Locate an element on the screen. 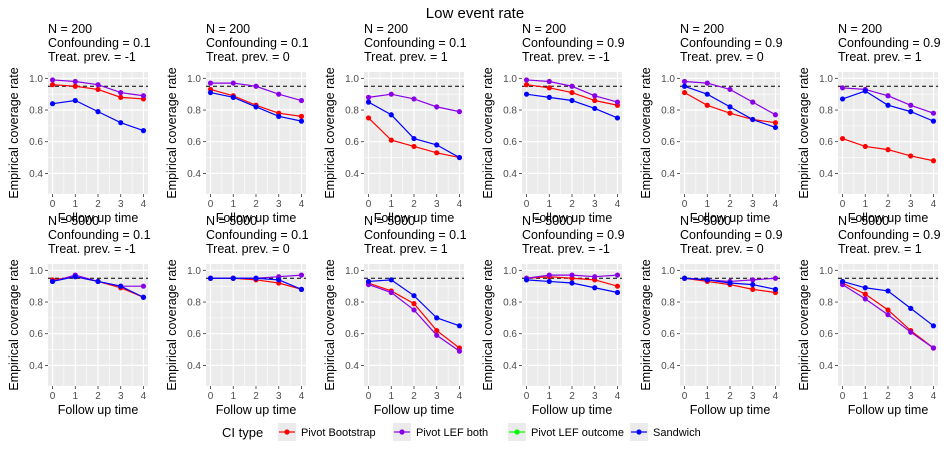 This screenshot has width=950, height=450. legend-key-point is located at coordinates (639, 432).